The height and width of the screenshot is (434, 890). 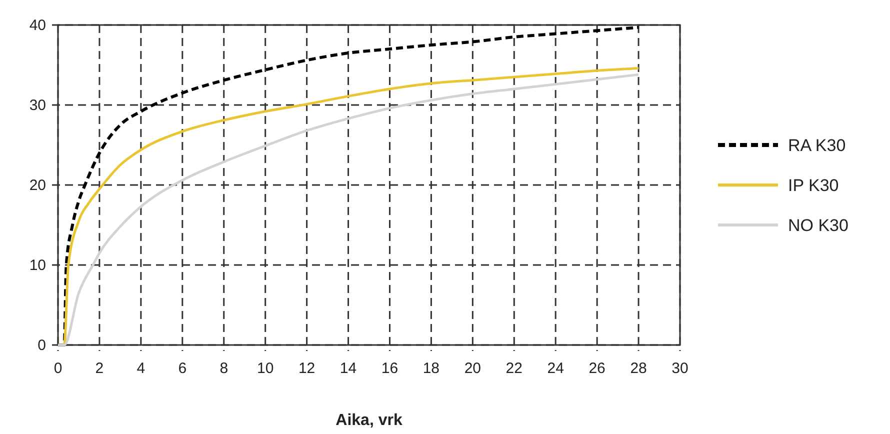 I want to click on legend-label: NO K30, so click(x=818, y=225).